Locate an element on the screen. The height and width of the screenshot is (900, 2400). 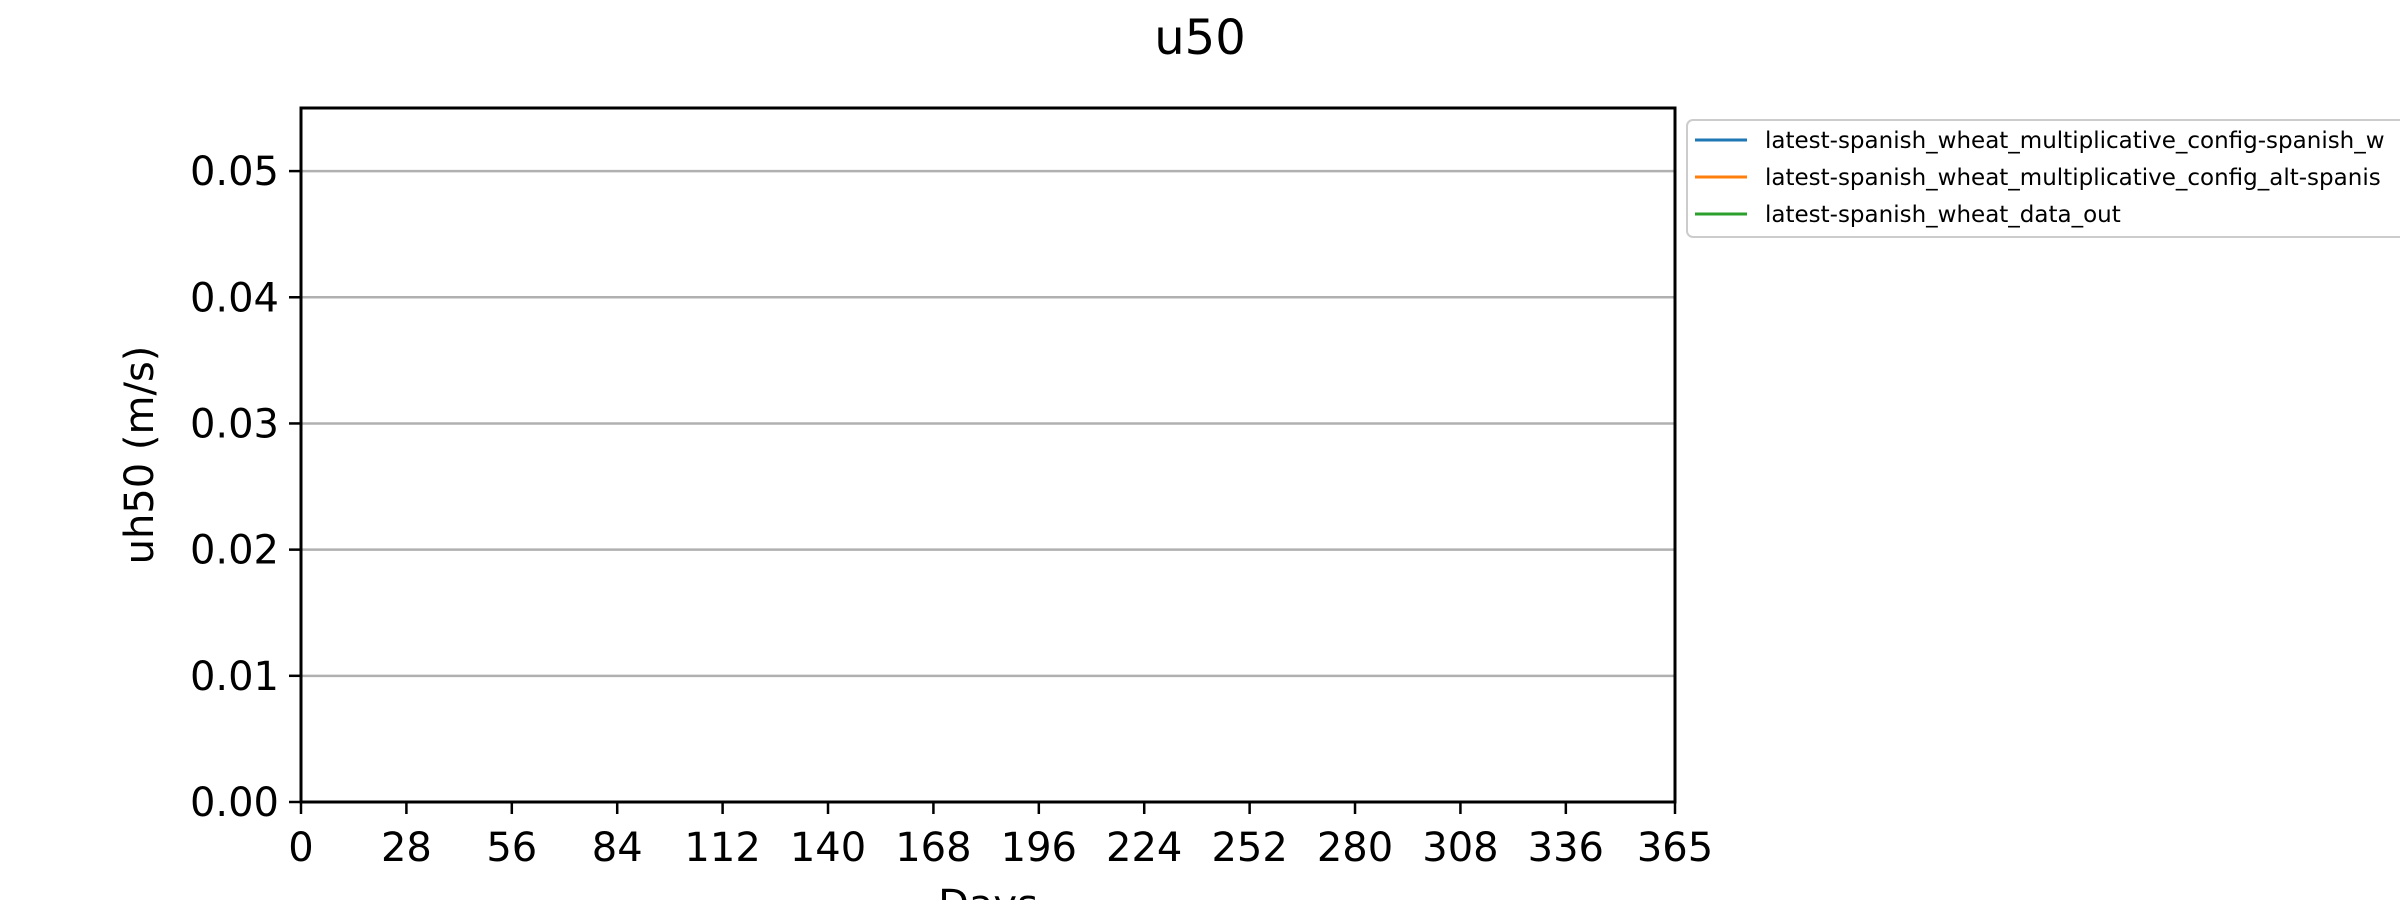
x-tick-label-10: 280 is located at coordinates (1355, 848).